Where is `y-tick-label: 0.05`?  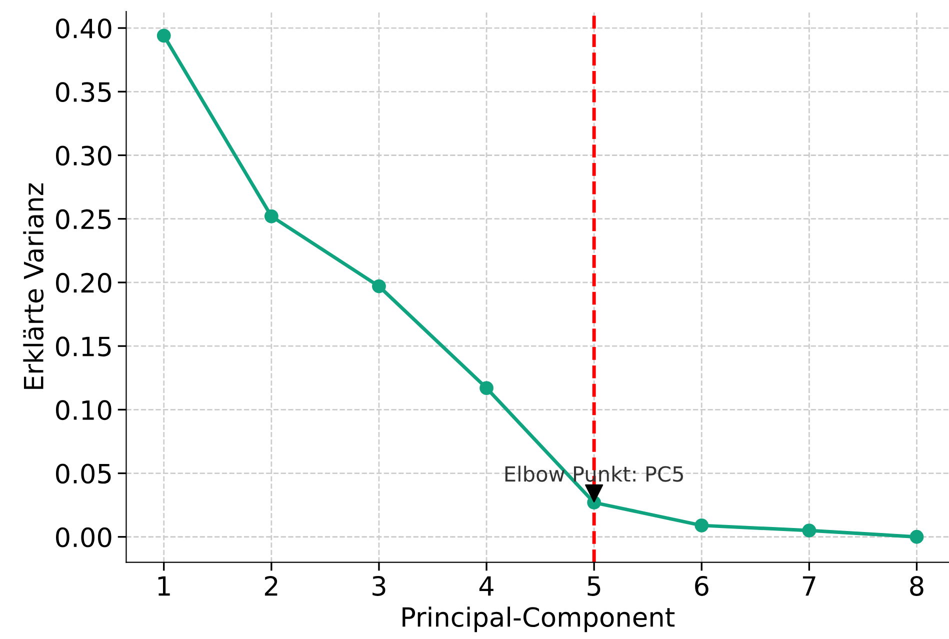
y-tick-label: 0.05 is located at coordinates (83, 474).